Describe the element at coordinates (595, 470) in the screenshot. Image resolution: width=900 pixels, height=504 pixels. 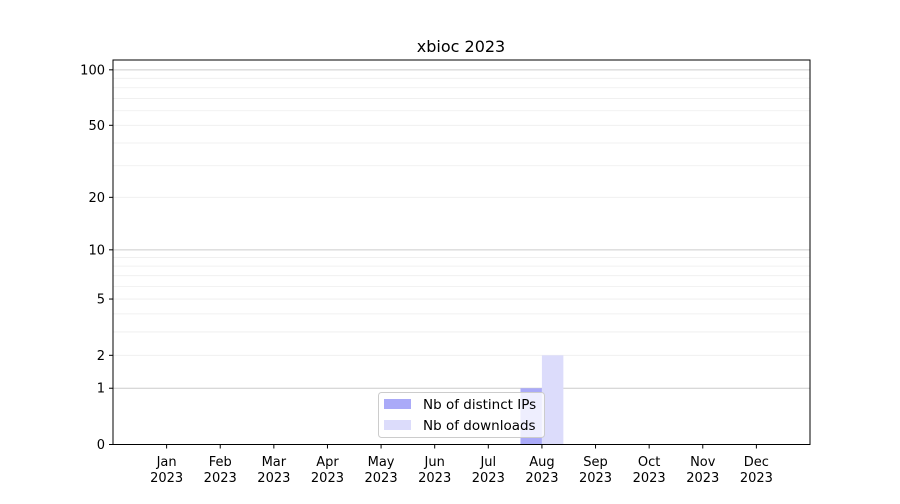
I see `x-tick-label: Sep 2023` at that location.